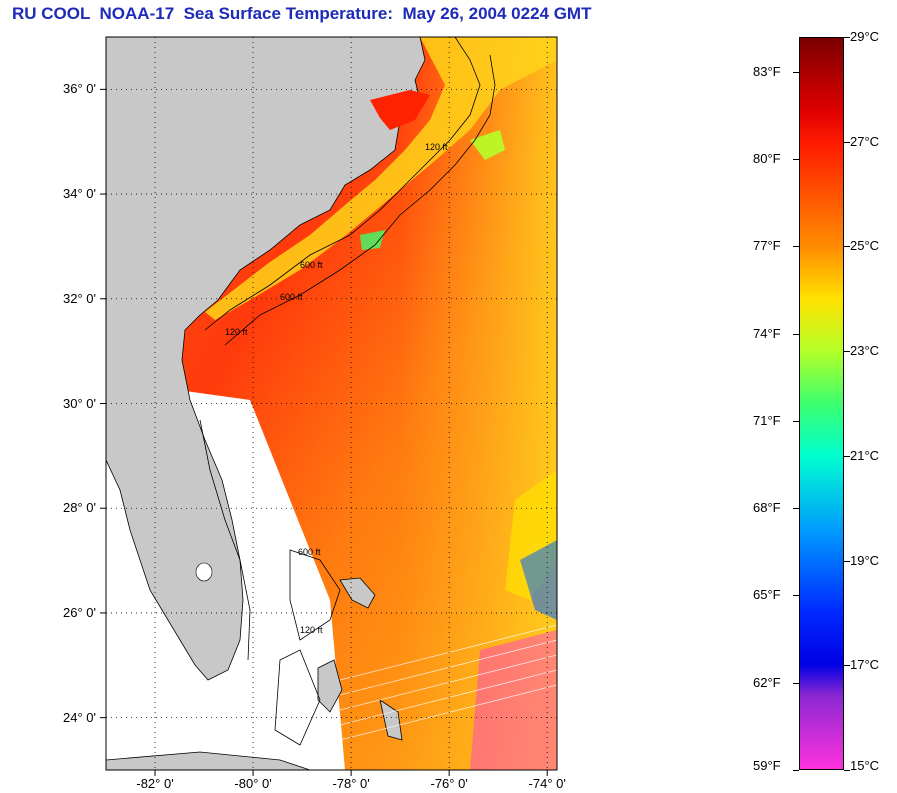 Image resolution: width=897 pixels, height=793 pixels. I want to click on lat-tick-label: 32° 0', so click(79, 298).